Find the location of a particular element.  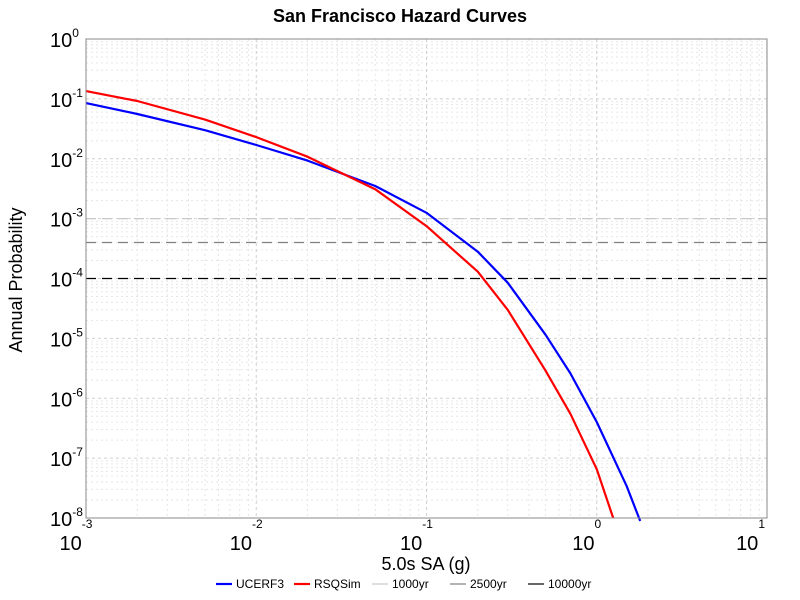

x-tick-label: 100 is located at coordinates (586, 536).